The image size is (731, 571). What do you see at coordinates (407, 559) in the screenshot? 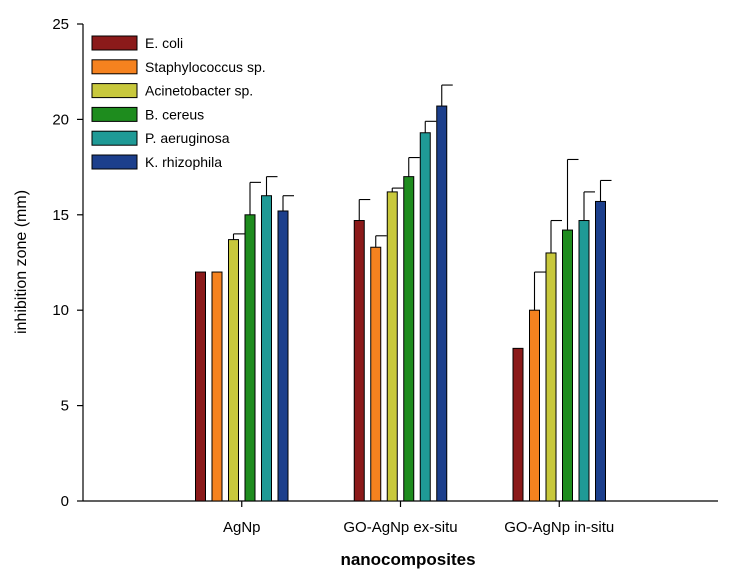
I see `x-axis-label: nanocomposites` at bounding box center [407, 559].